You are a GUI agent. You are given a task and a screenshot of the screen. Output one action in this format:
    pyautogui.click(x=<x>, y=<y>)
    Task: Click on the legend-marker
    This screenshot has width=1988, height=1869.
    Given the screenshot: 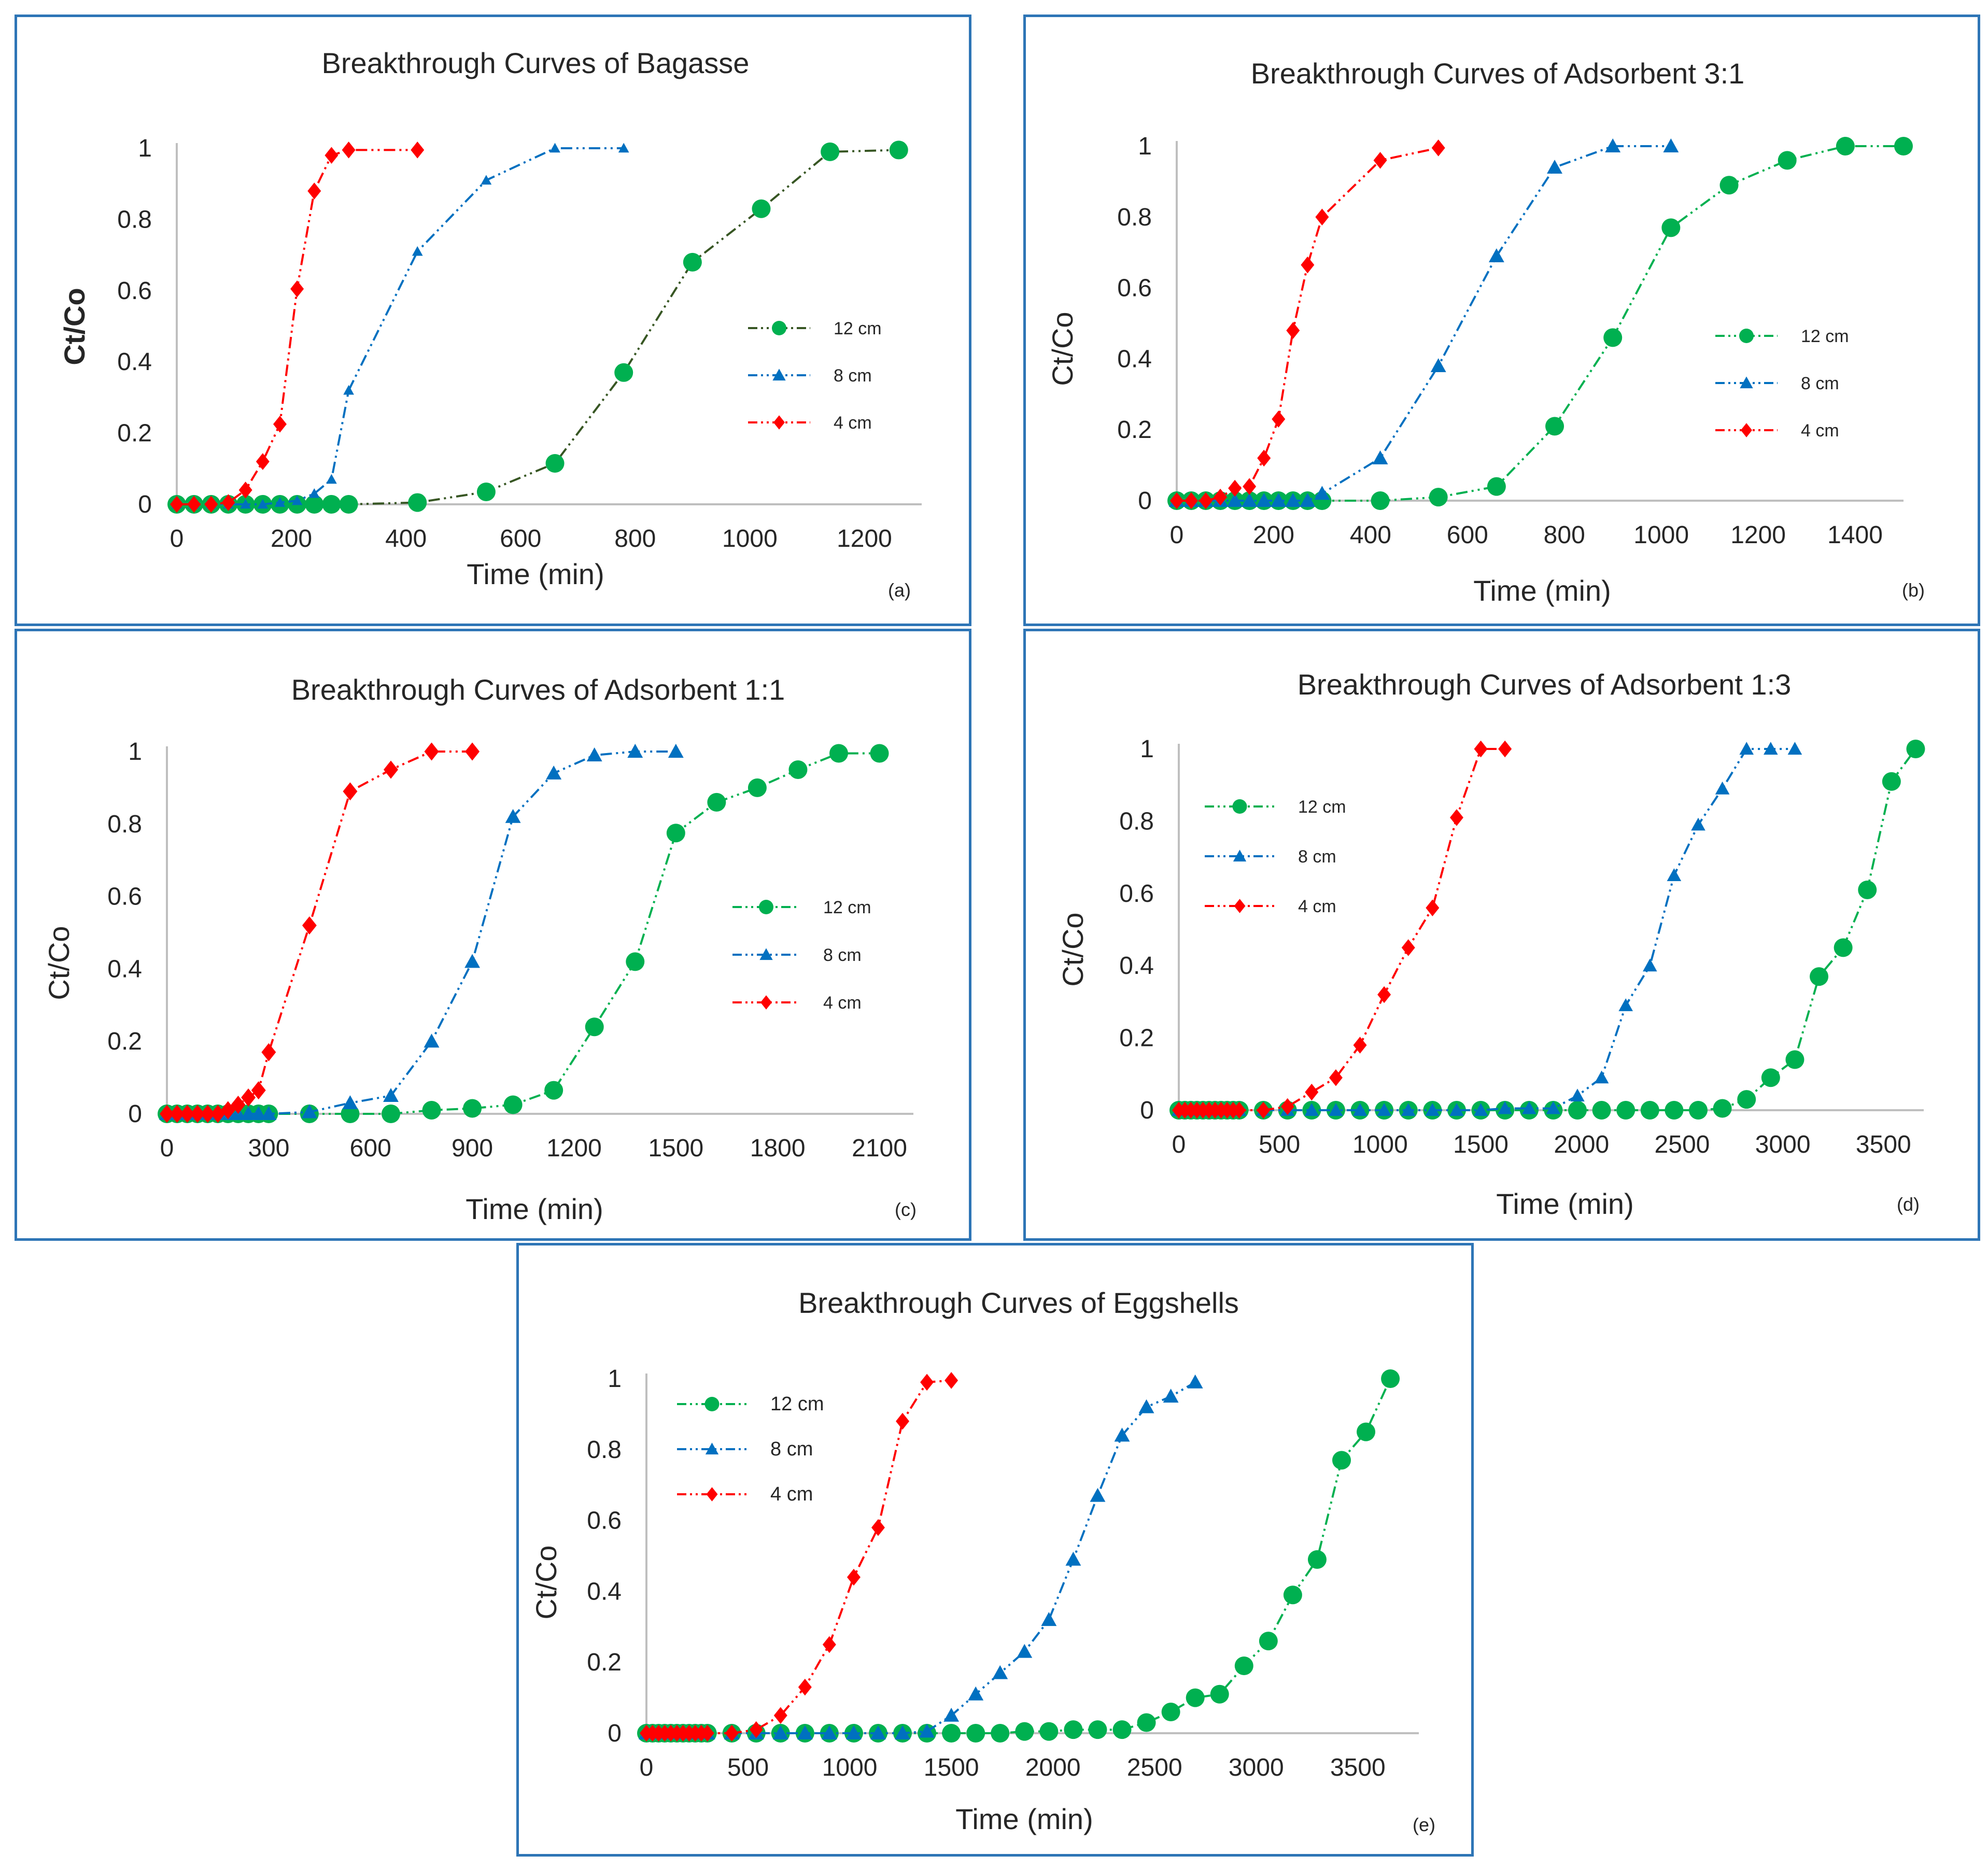 What is the action you would take?
    pyautogui.click(x=1746, y=382)
    